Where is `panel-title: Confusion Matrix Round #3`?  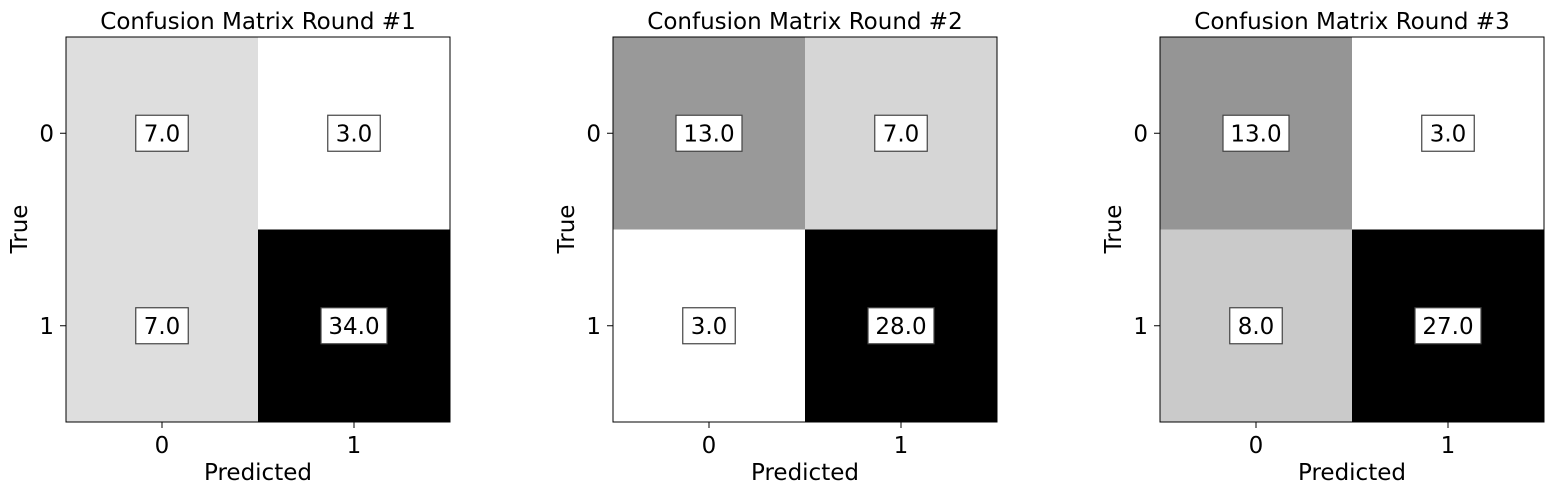 panel-title: Confusion Matrix Round #3 is located at coordinates (1351, 22).